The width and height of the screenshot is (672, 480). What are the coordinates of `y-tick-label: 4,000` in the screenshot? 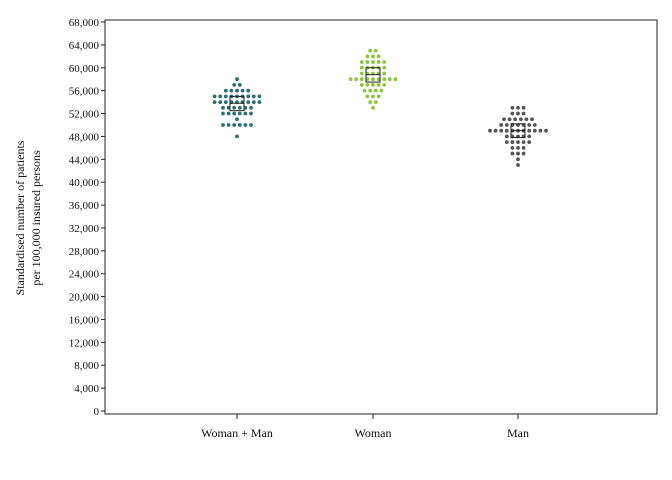 It's located at (86, 389).